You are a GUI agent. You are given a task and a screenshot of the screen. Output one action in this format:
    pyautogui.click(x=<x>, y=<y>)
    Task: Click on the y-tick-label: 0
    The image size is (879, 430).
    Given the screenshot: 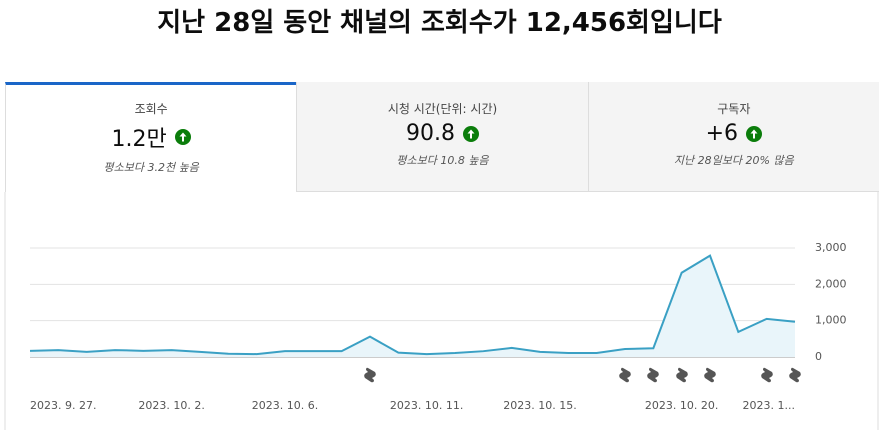 What is the action you would take?
    pyautogui.click(x=818, y=356)
    